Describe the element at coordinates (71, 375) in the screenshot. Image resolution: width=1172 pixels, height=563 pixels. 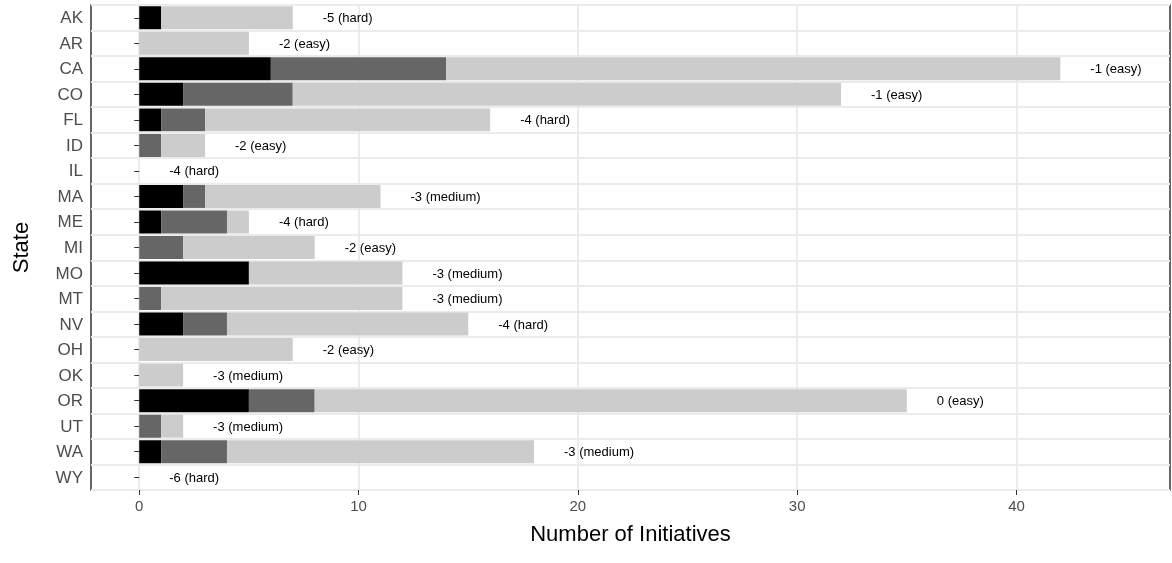
I see `y-tick-label: OK` at that location.